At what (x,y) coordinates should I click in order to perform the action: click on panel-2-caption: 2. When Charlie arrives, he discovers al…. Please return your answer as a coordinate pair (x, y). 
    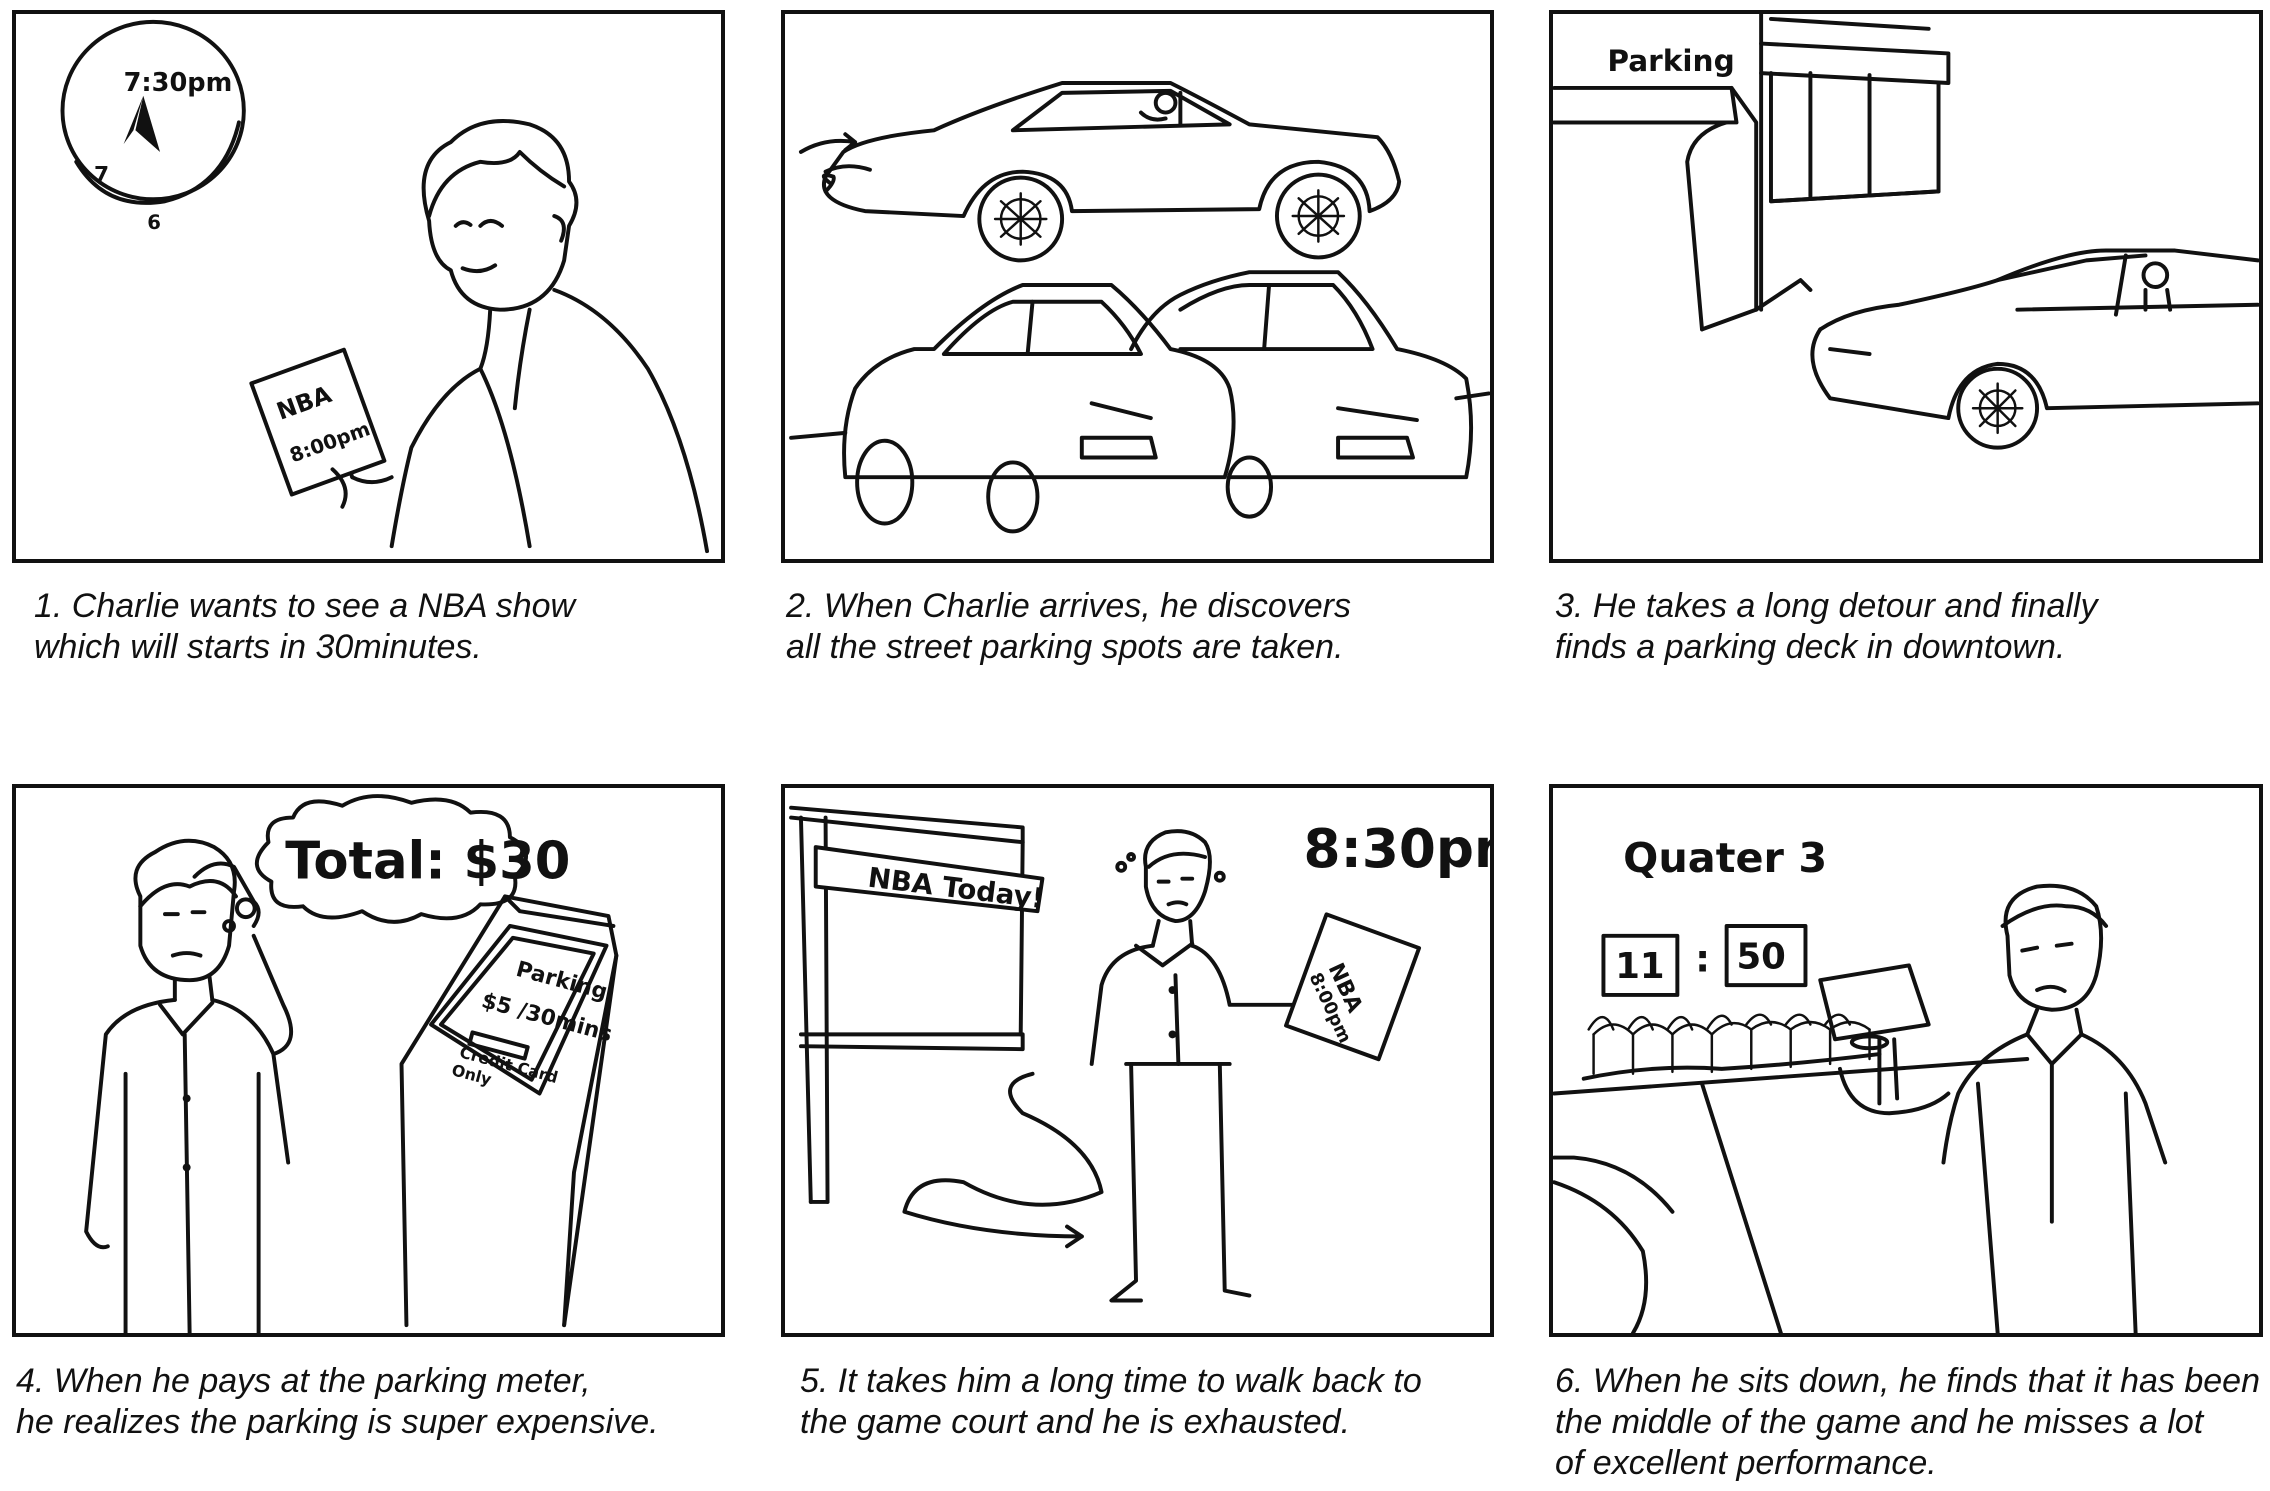
    Looking at the image, I should click on (1068, 627).